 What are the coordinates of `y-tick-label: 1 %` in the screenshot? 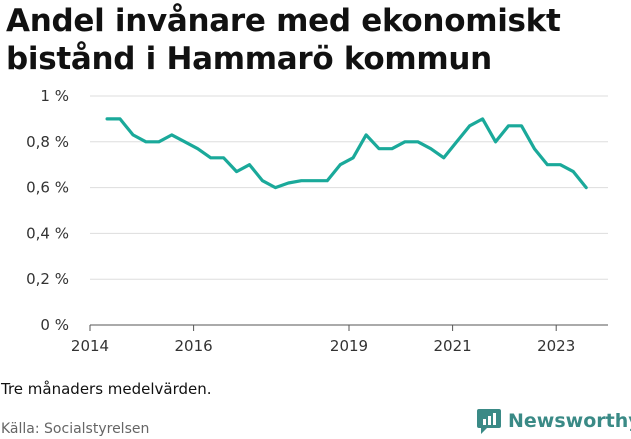 It's located at (54, 96).